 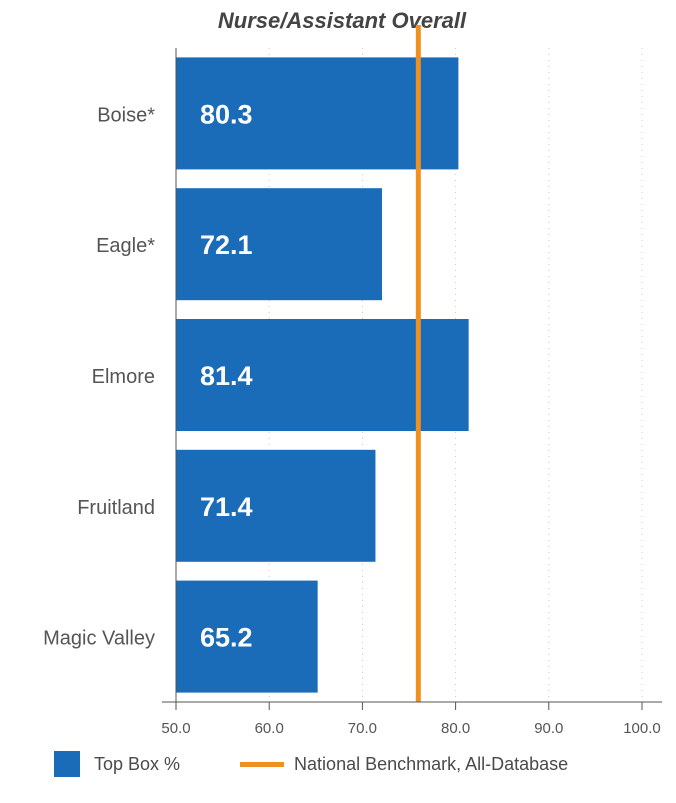 What do you see at coordinates (342, 20) in the screenshot?
I see `chart-title: Nurse/Assistant Overall` at bounding box center [342, 20].